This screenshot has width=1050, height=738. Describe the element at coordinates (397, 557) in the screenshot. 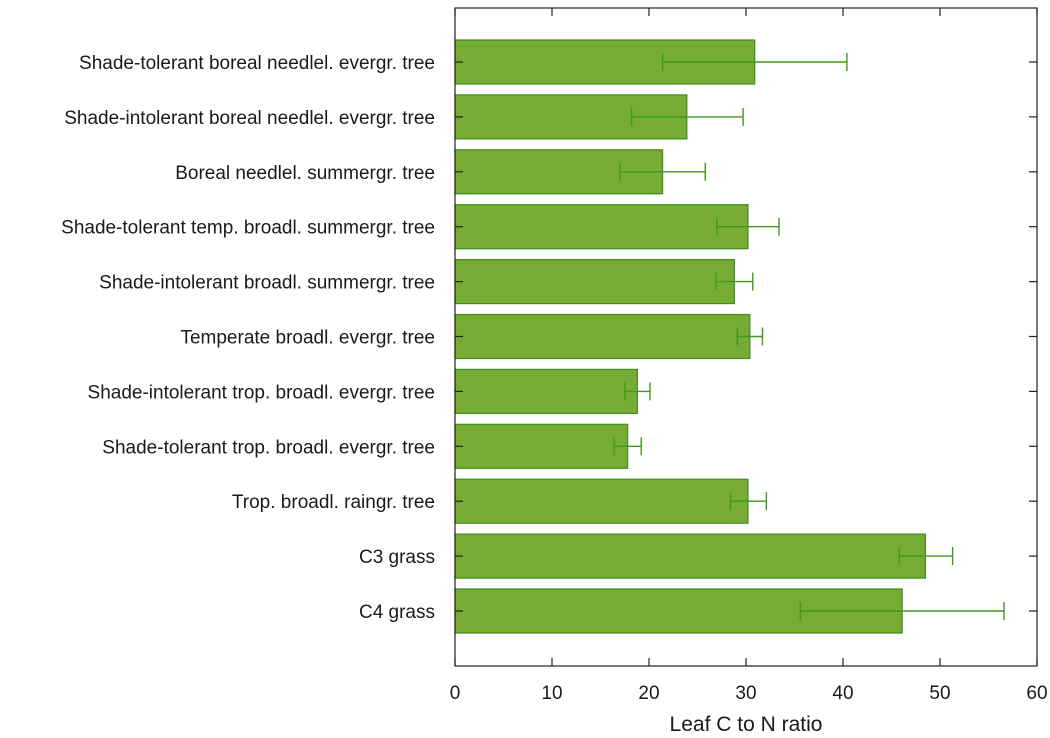

I see `category-label: C3 grass` at that location.